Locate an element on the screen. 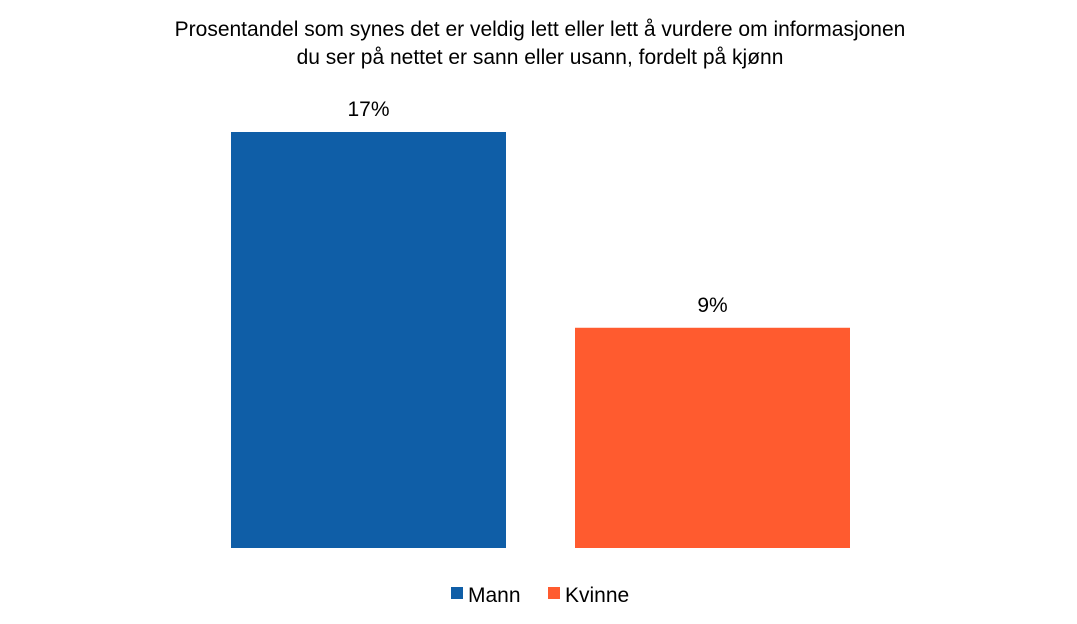 This screenshot has width=1077, height=624. legend-swatch-mann is located at coordinates (457, 593).